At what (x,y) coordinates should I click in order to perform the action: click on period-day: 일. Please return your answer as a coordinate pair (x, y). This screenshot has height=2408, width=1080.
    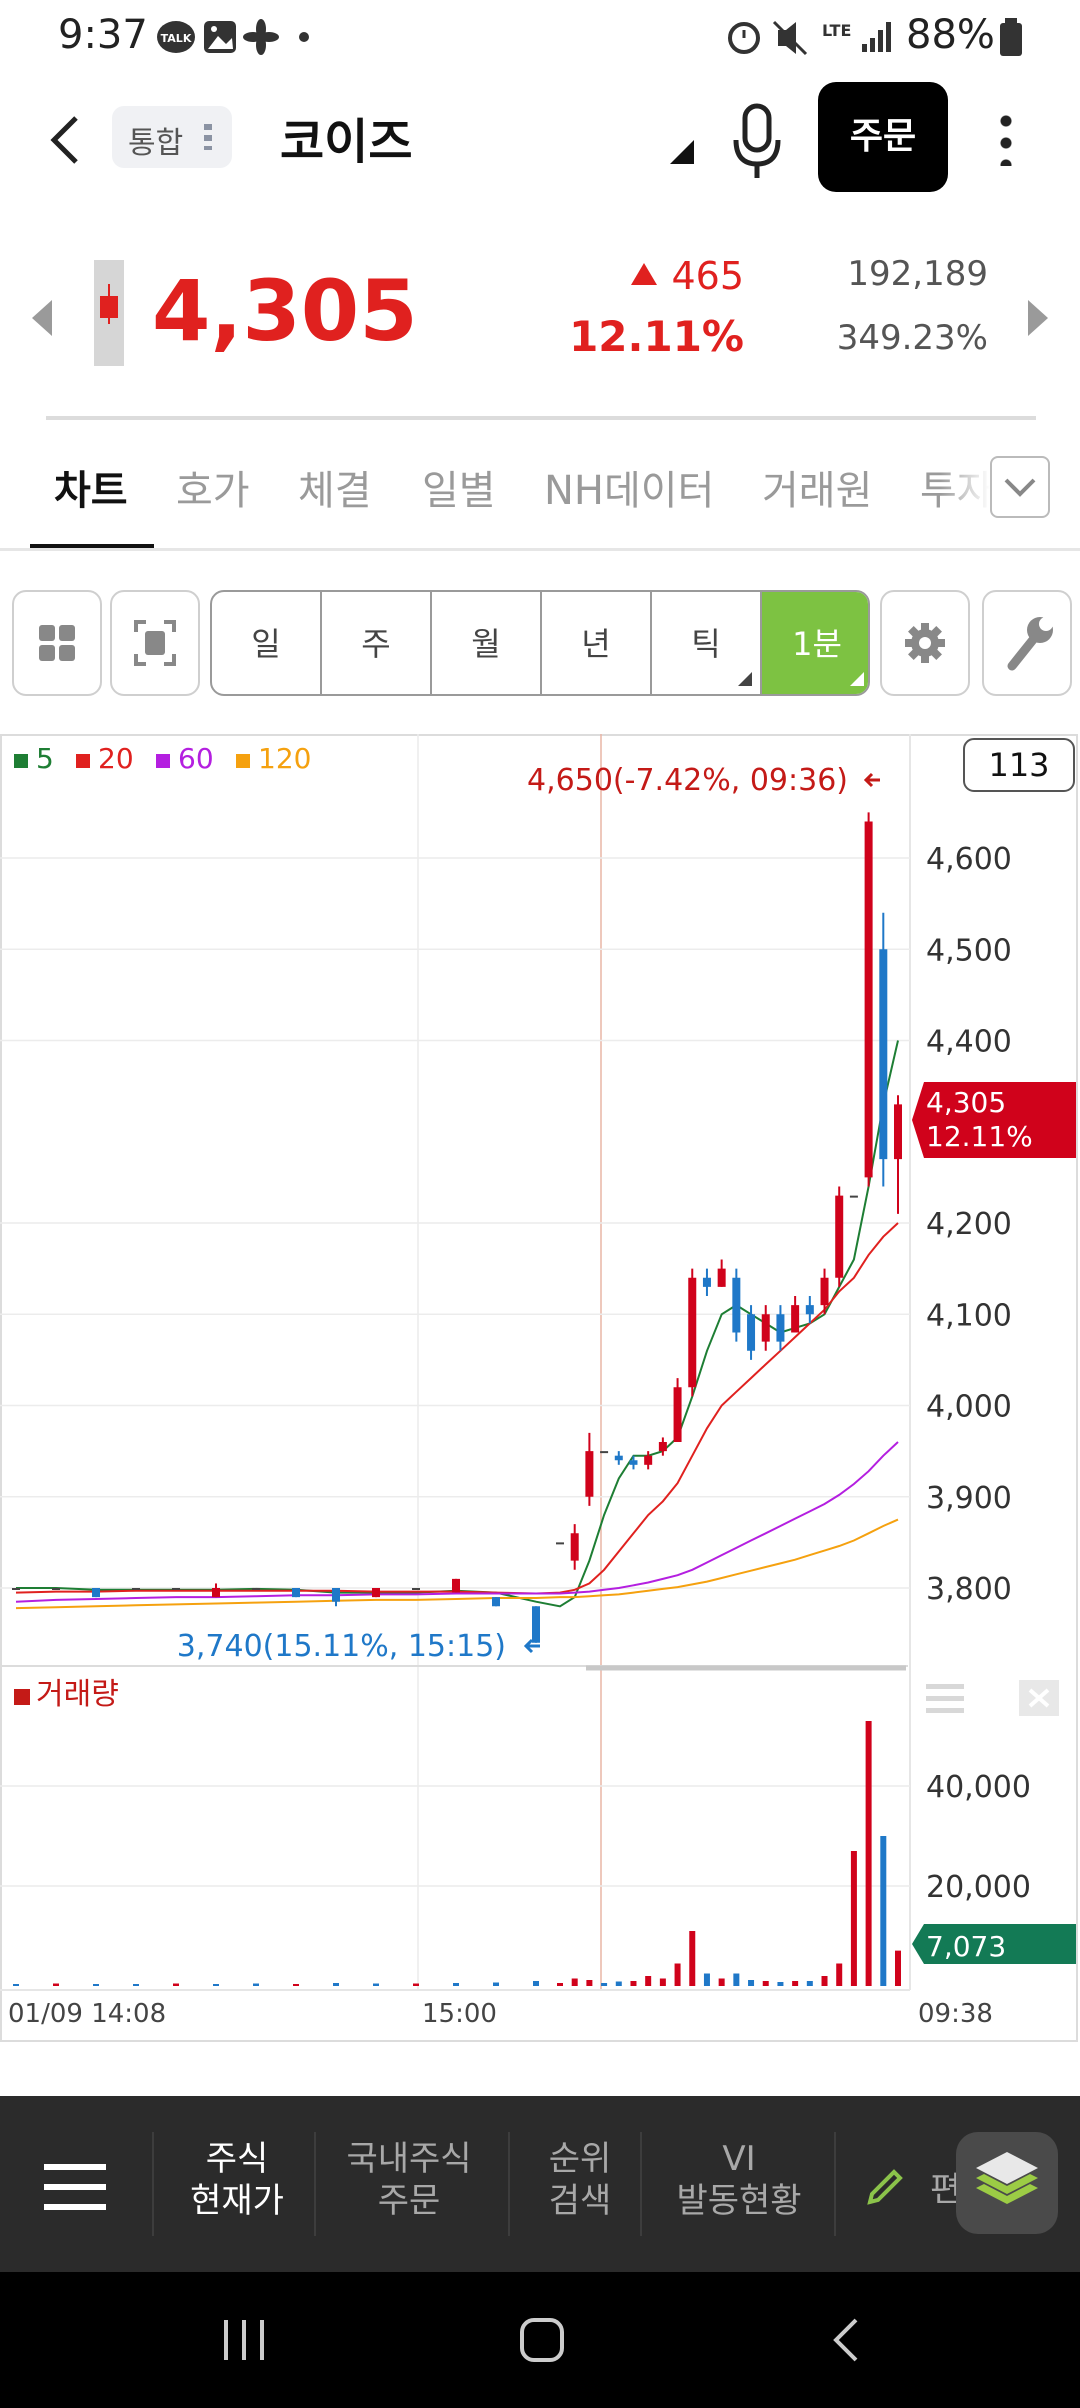
    Looking at the image, I should click on (267, 643).